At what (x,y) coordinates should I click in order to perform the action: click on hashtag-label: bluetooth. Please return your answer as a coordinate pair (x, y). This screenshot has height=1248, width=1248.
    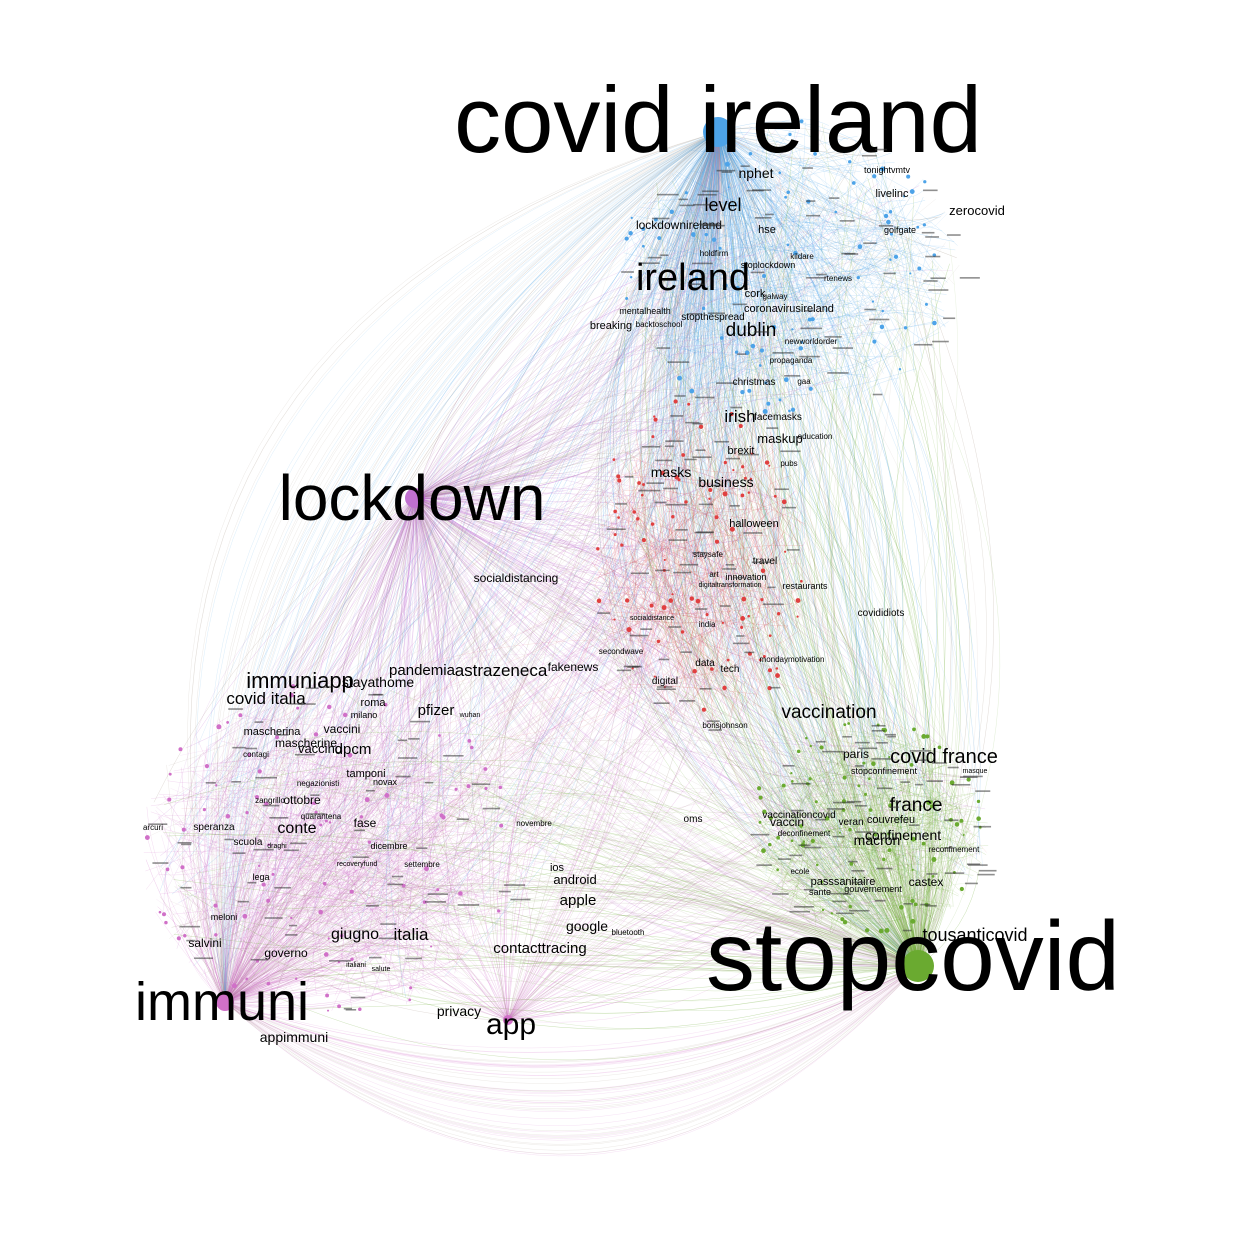
    Looking at the image, I should click on (628, 932).